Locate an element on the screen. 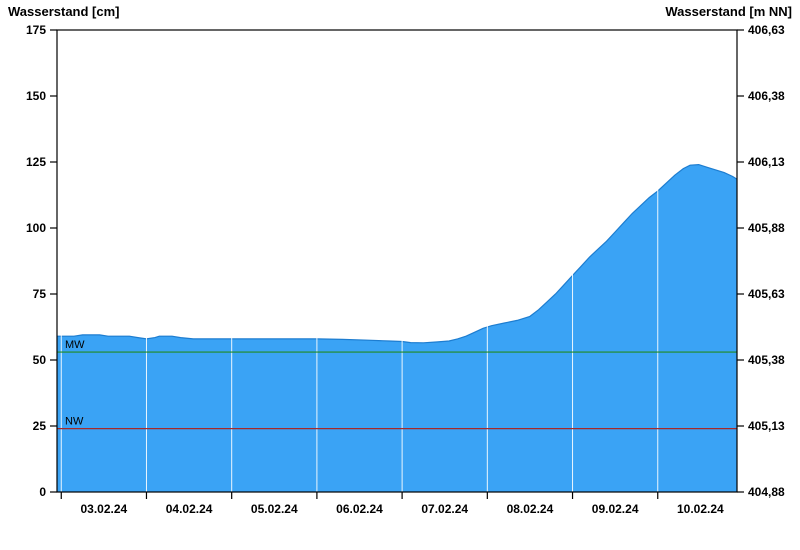 This screenshot has height=550, width=800. right-axis-tick-label: 405,88 is located at coordinates (766, 228).